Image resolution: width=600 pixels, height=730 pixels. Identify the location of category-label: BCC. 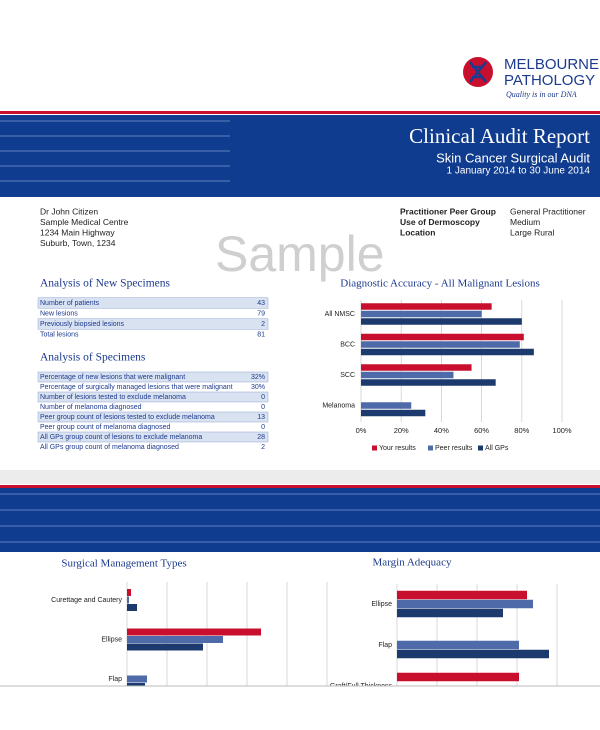
(347, 344).